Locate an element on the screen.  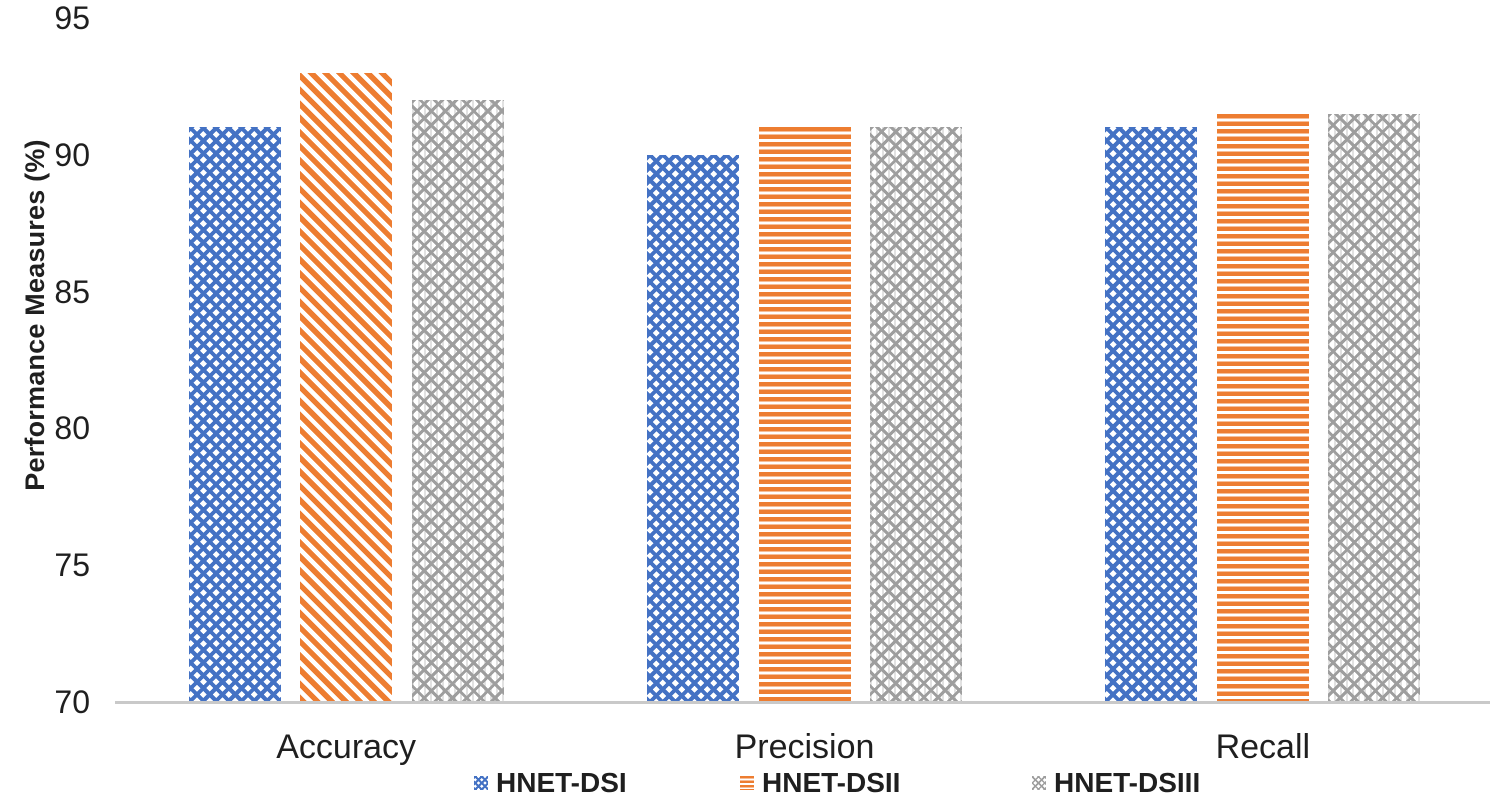
bar-hnet-dsiii-precision is located at coordinates (916, 414).